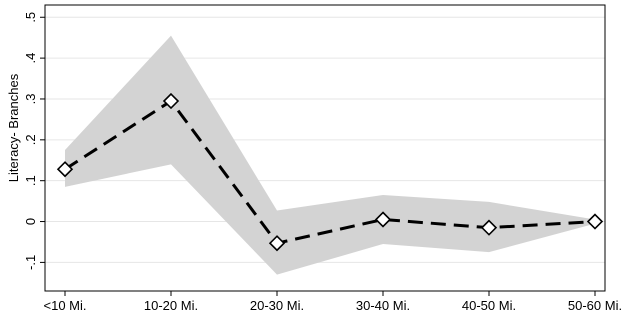  I want to click on y-tick-label: .3, so click(30, 99).